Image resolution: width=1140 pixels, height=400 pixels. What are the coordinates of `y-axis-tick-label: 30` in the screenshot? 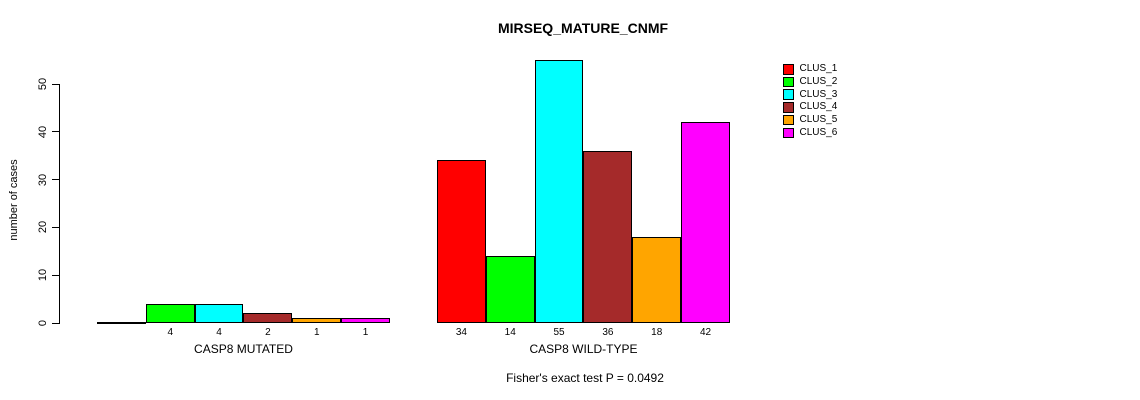 It's located at (43, 179).